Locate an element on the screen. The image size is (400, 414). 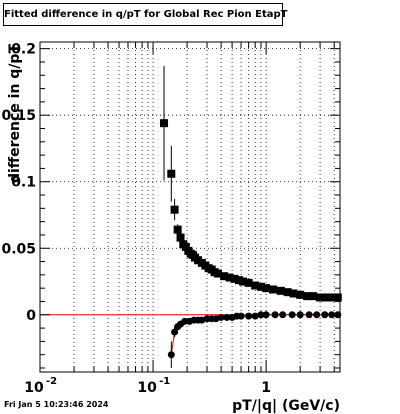
y-tick-label: 0.1 is located at coordinates (23, 183).